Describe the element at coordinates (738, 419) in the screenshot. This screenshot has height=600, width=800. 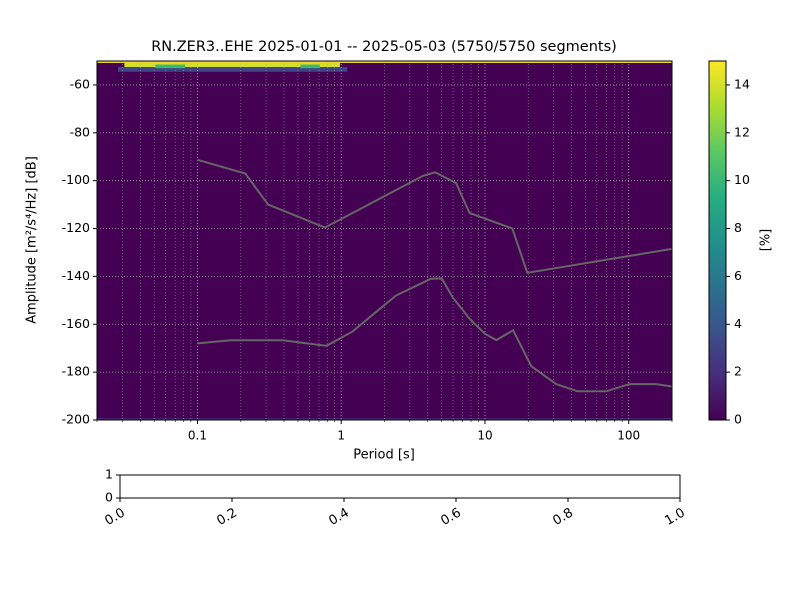
I see `colorbar-tick-label: 0` at that location.